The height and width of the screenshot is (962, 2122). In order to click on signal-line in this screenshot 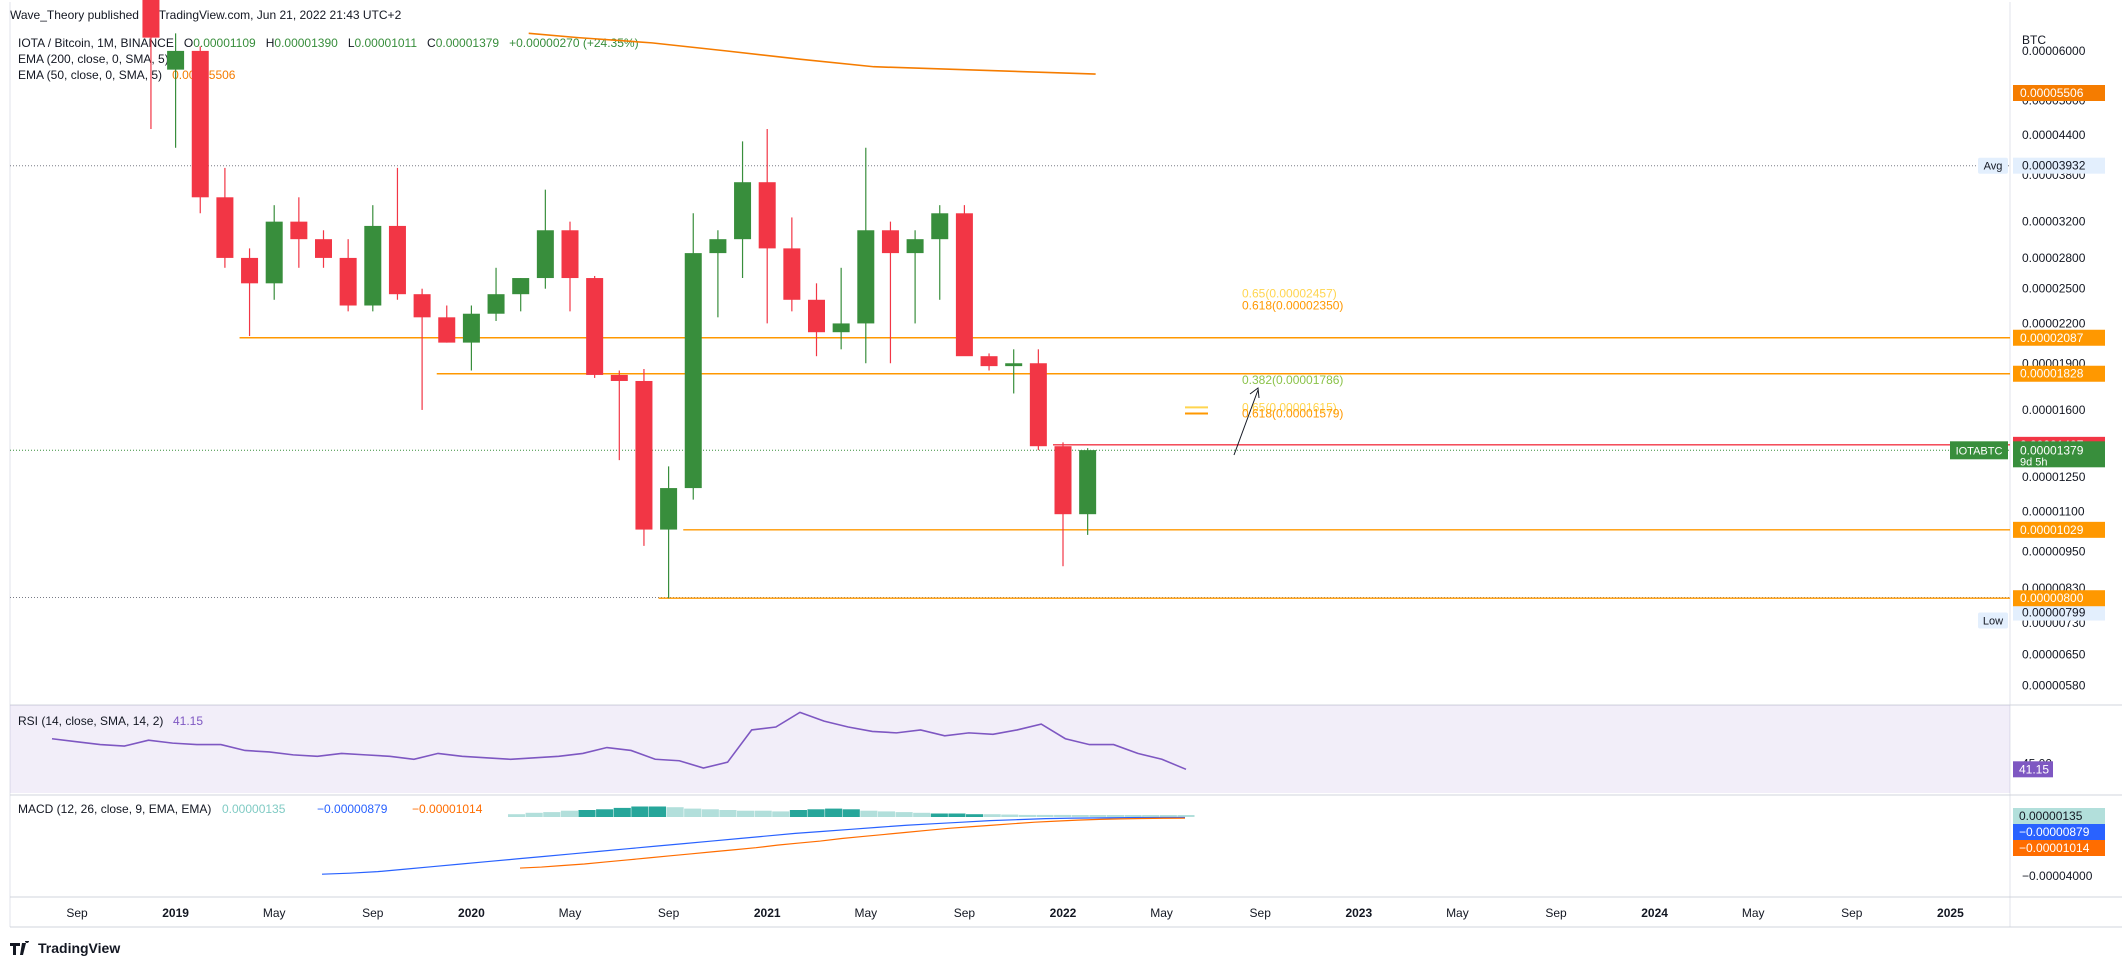, I will do `click(852, 843)`.